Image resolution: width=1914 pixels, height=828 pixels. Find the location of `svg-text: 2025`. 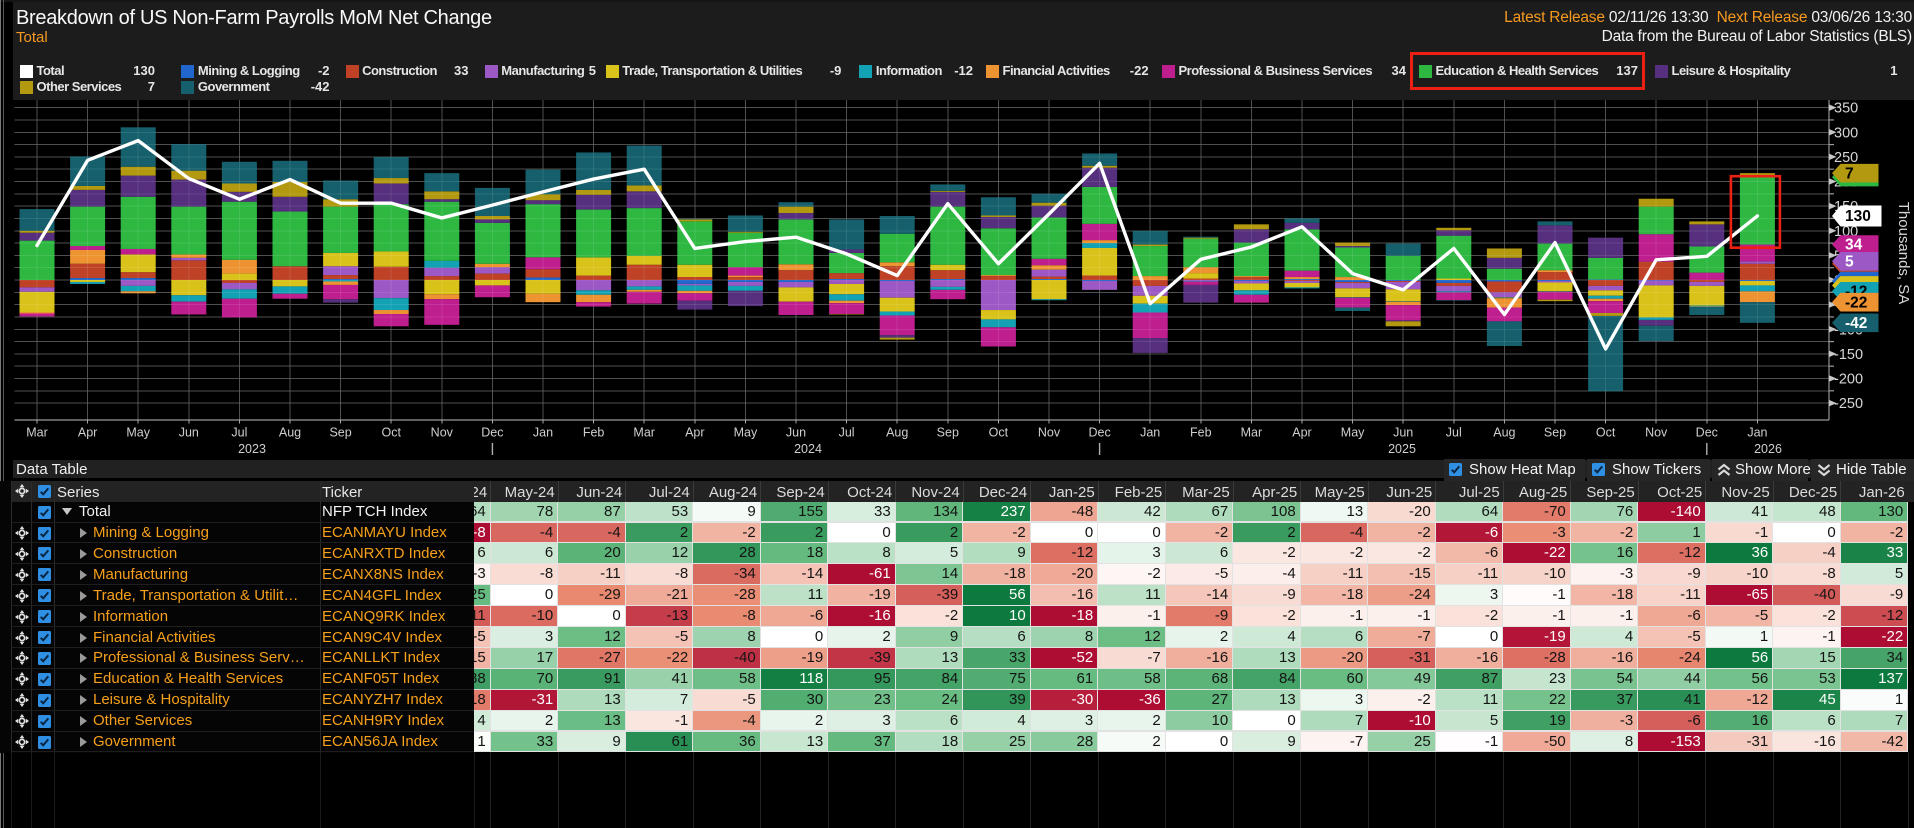

svg-text: 2025 is located at coordinates (1402, 449).